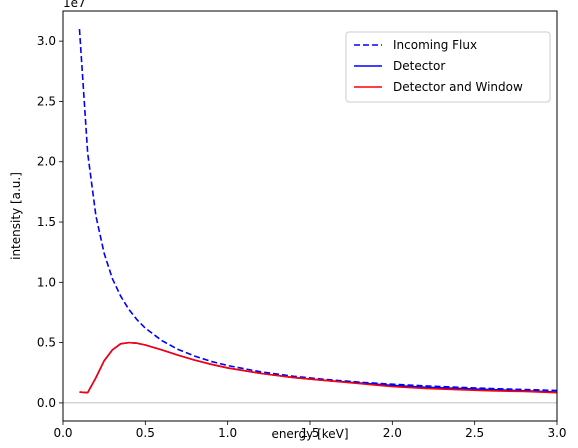 The height and width of the screenshot is (448, 578). I want to click on x-axis-label: energy [keV], so click(309, 434).